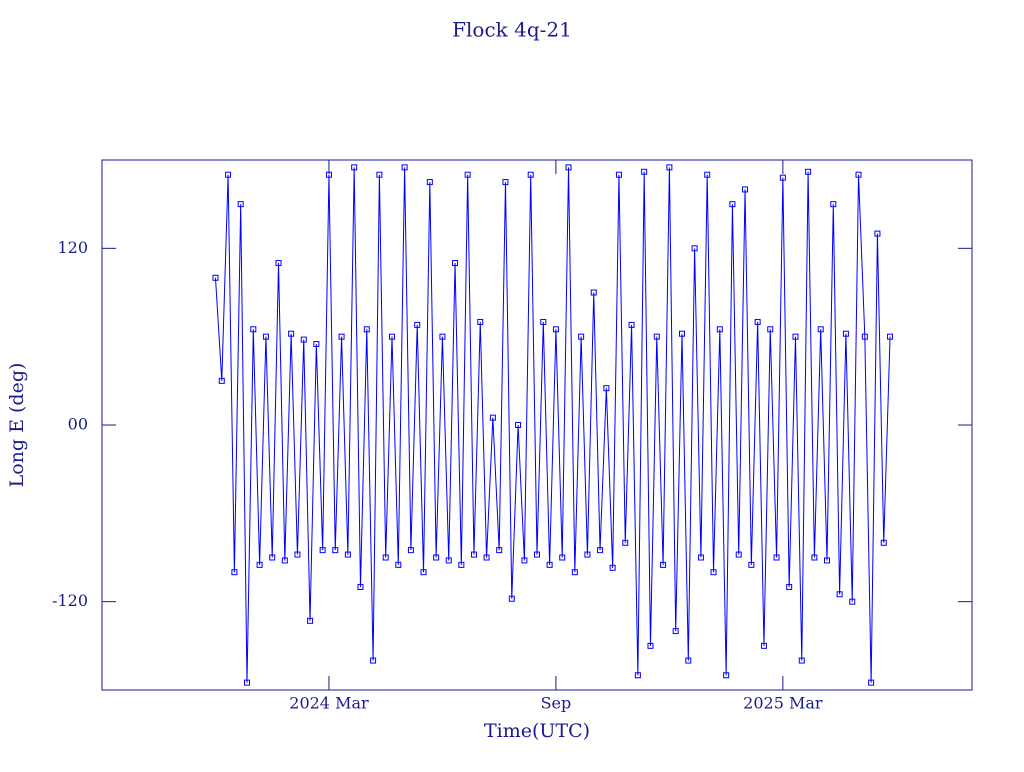 The width and height of the screenshot is (1024, 772). What do you see at coordinates (70, 600) in the screenshot?
I see `y-tick-label: -120` at bounding box center [70, 600].